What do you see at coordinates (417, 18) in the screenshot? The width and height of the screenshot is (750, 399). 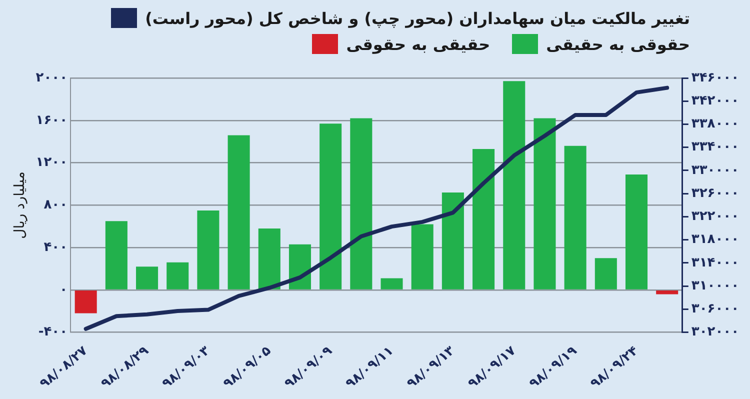 I see `legend-label: تغییر مالکیت میان سهامداران (محور چپ) و شاخص کل (محور راست)` at bounding box center [417, 18].